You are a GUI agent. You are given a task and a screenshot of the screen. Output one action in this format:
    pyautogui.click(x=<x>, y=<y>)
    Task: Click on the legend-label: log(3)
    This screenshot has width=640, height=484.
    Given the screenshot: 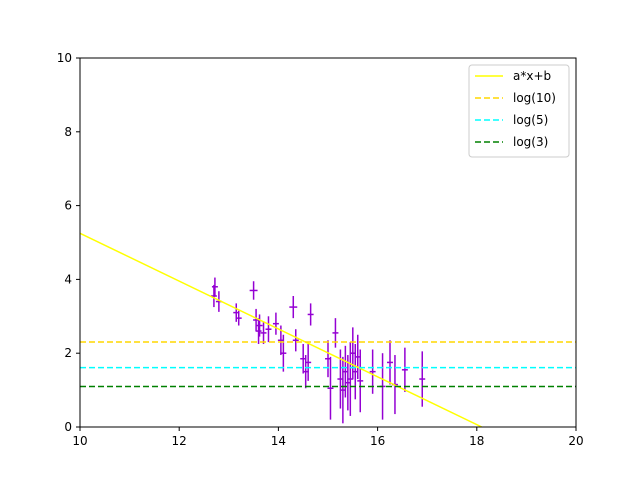 What is the action you would take?
    pyautogui.click(x=530, y=142)
    